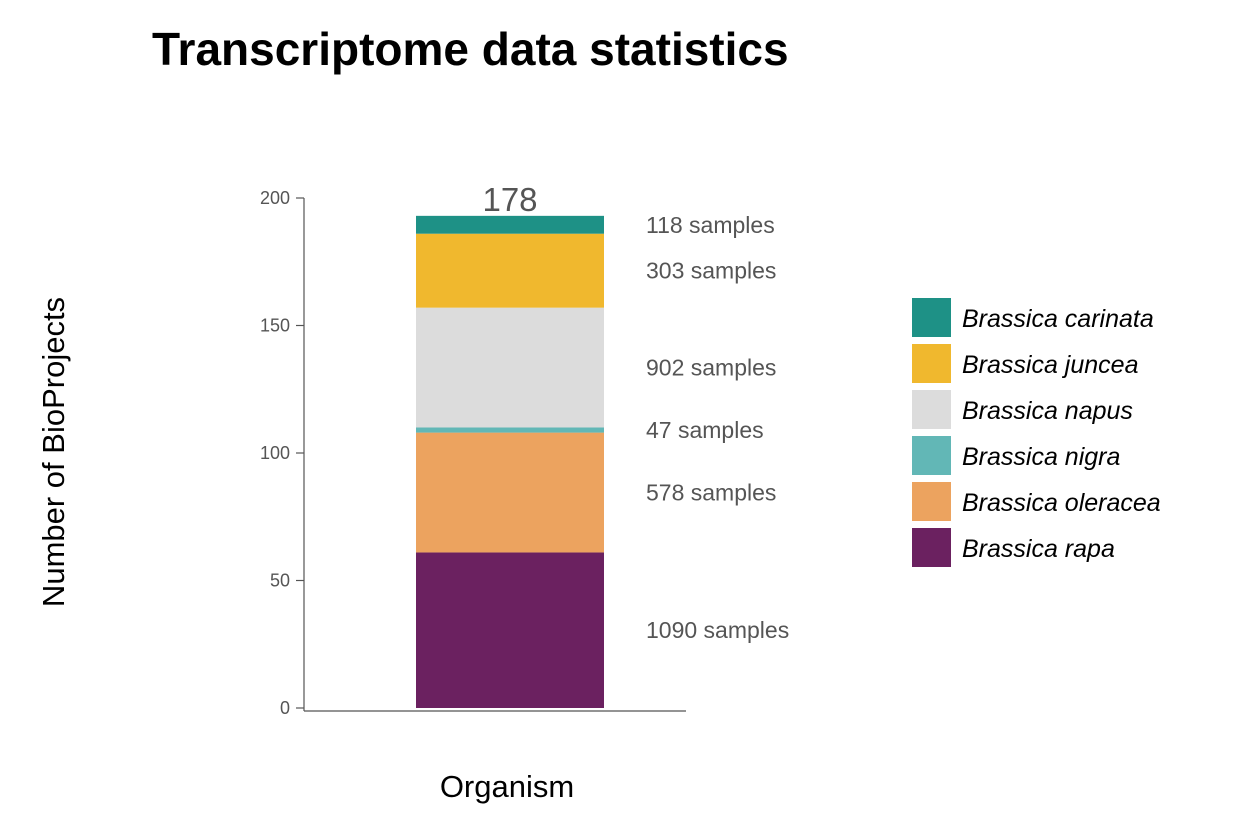 The height and width of the screenshot is (820, 1254). I want to click on legend-swatch-brassica-nigra, so click(931, 455).